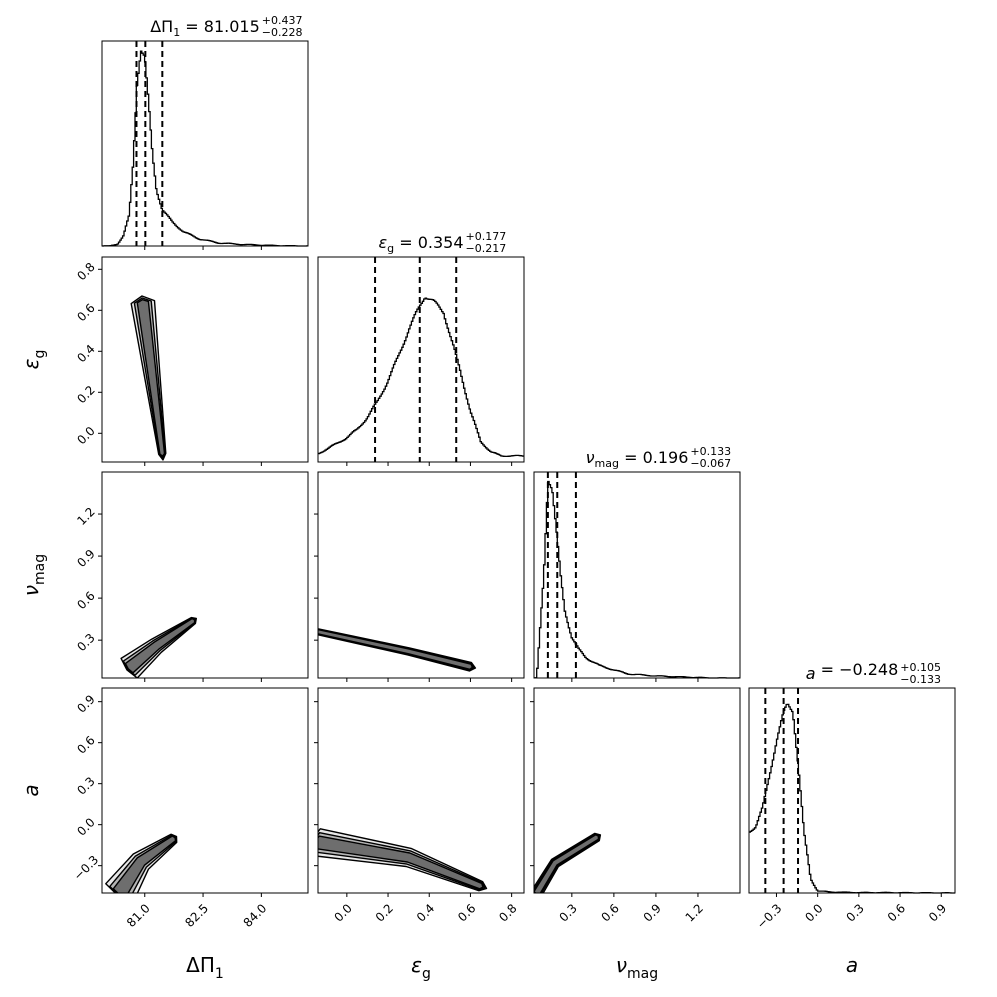 The width and height of the screenshot is (997, 997). I want to click on title-minus-a: −0.133, so click(920, 679).